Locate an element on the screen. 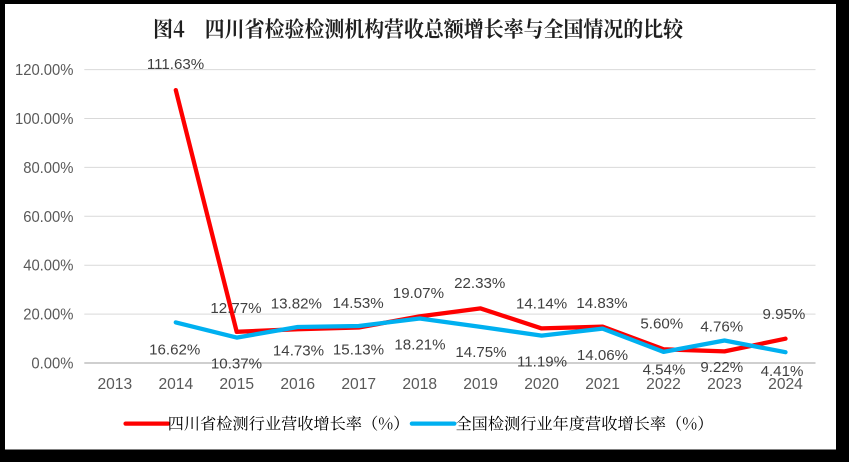  svg-text: 14.06% is located at coordinates (602, 355).